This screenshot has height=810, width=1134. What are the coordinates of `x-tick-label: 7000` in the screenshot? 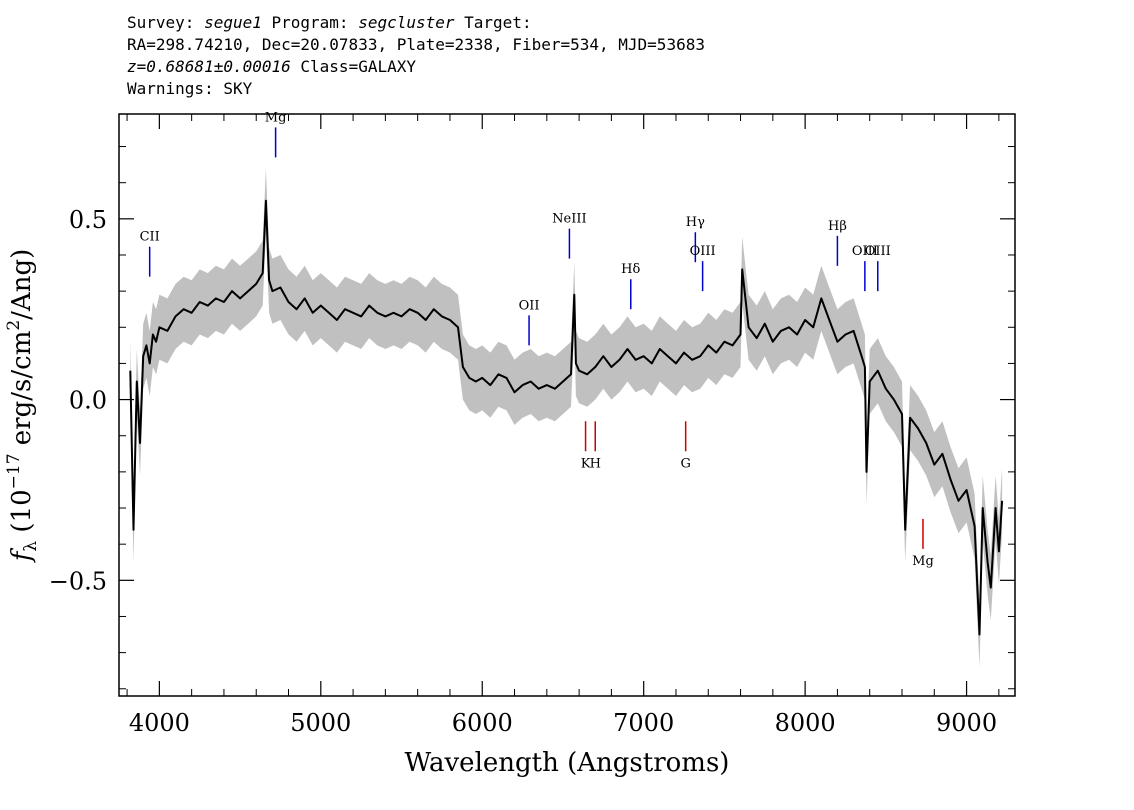 It's located at (643, 723).